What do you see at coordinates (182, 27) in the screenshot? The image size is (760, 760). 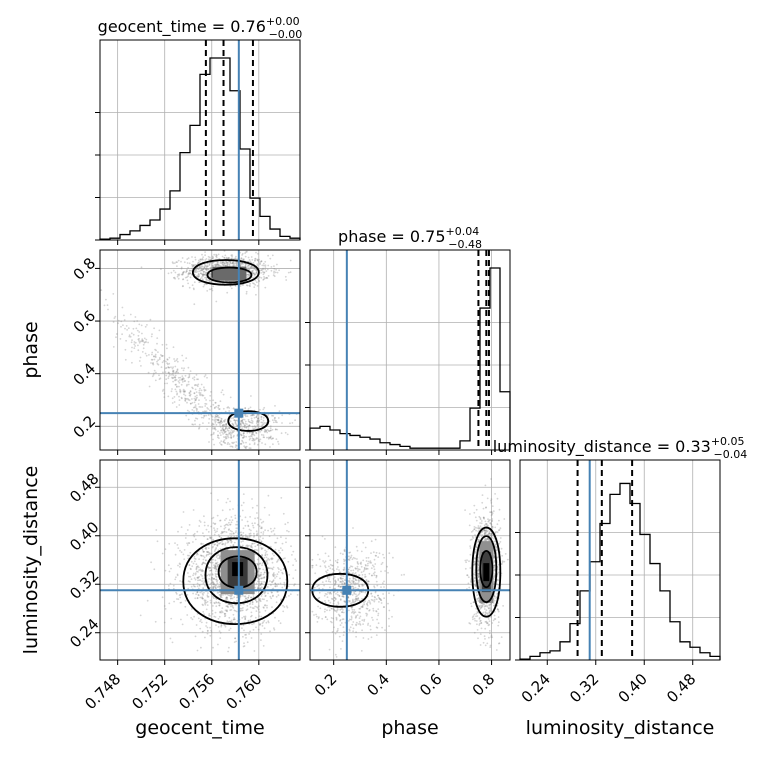 I see `title-main: geocent_time = 0.76` at bounding box center [182, 27].